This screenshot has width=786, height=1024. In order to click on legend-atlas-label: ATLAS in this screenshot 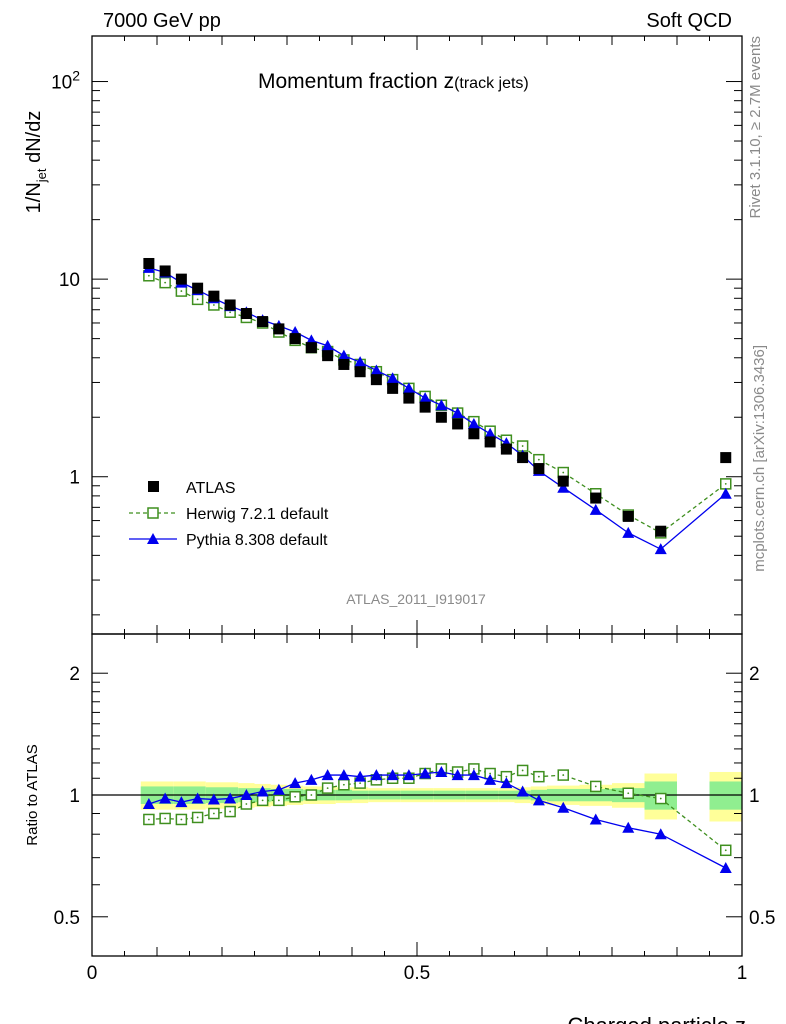, I will do `click(211, 488)`.